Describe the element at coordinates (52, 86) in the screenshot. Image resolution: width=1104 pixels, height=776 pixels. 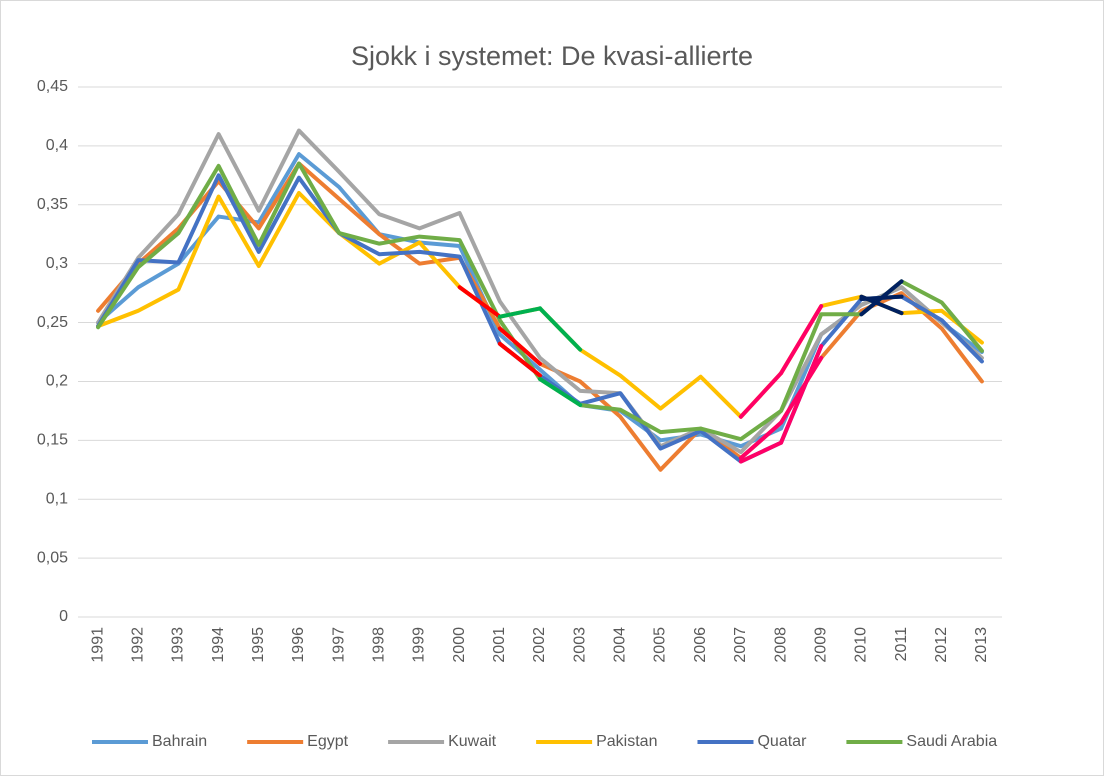
I see `y-tick-label: 0,45` at that location.